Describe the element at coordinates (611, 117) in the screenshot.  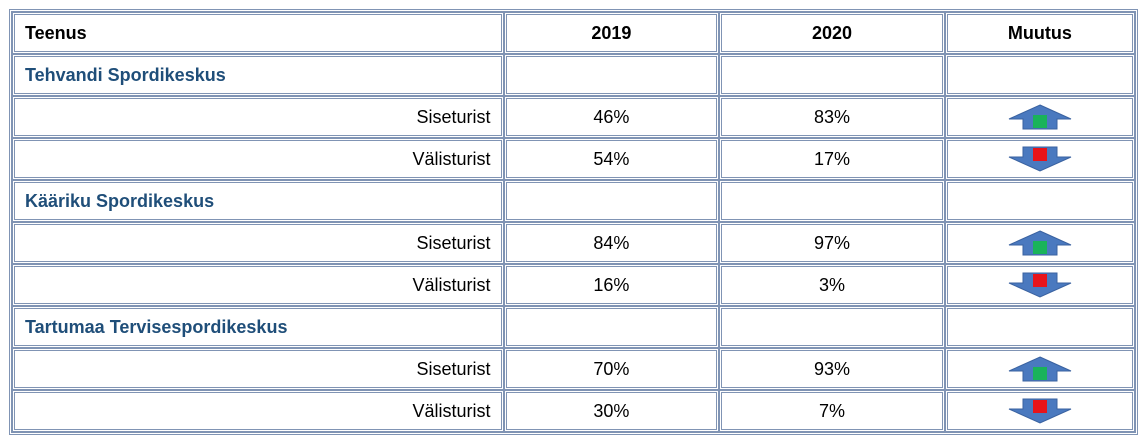
I see `value-2019: 46%` at that location.